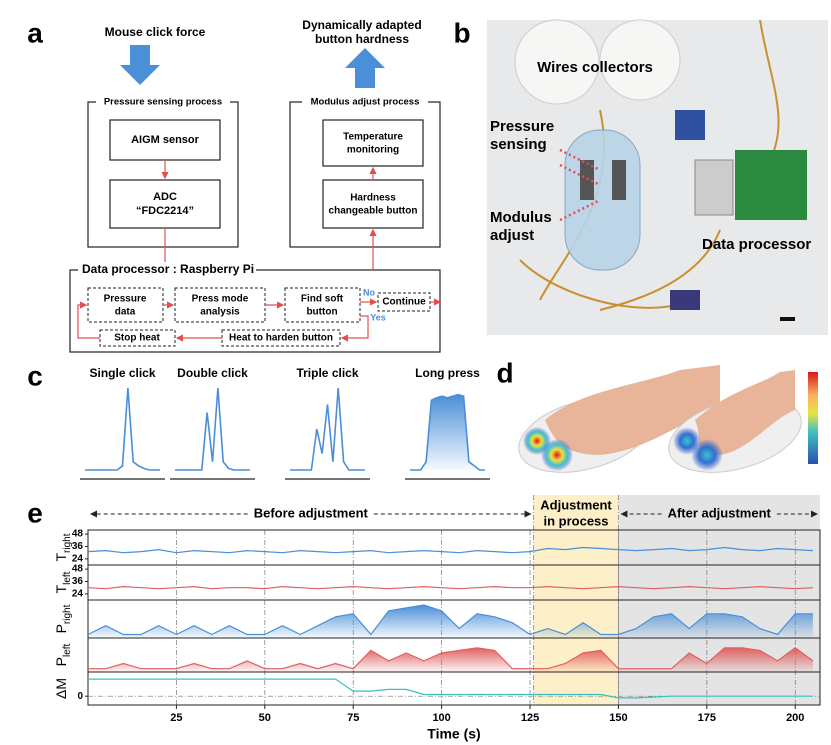 The width and height of the screenshot is (831, 745). Describe the element at coordinates (557, 455) in the screenshot. I see `heat-spot` at that location.